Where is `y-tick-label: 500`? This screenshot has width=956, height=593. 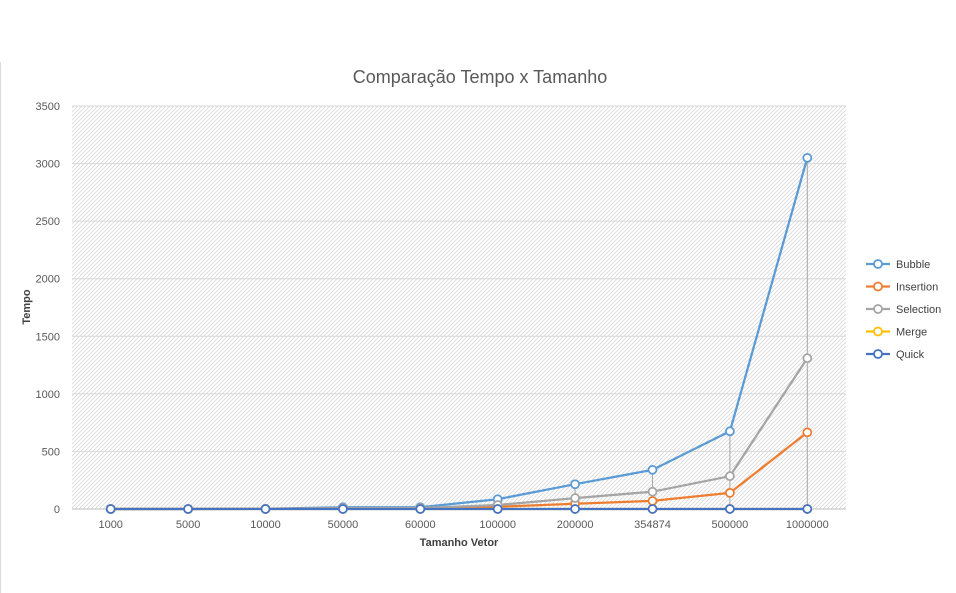 y-tick-label: 500 is located at coordinates (51, 452).